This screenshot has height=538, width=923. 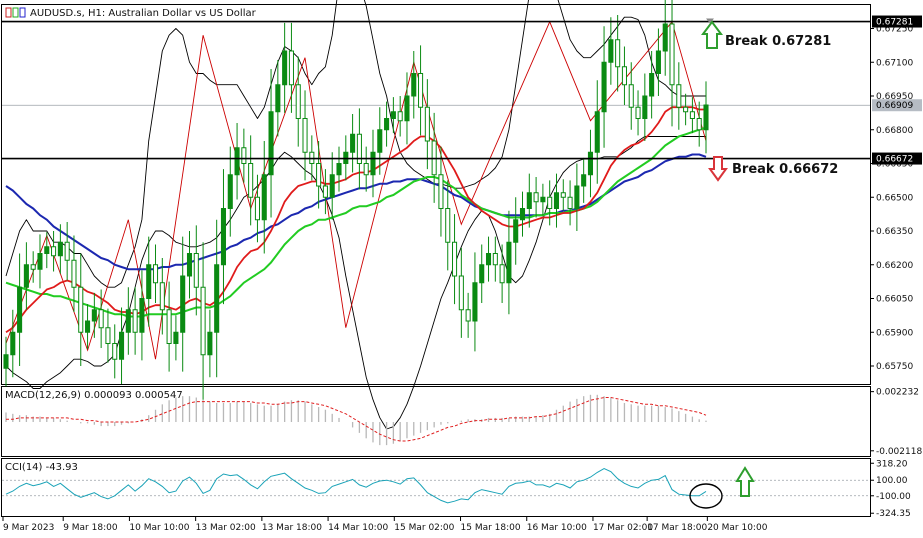 What do you see at coordinates (491, 528) in the screenshot?
I see `x-tick-label: 15 Mar 18:00` at bounding box center [491, 528].